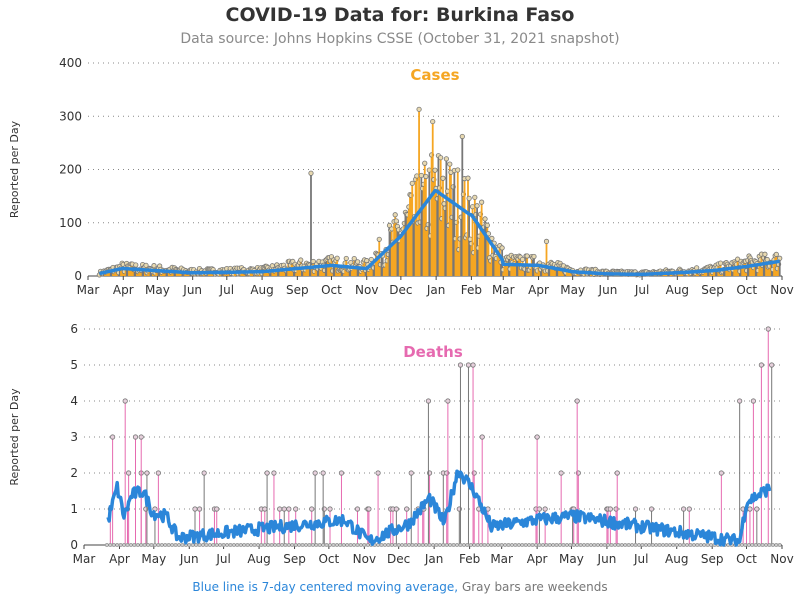  What do you see at coordinates (400, 15) in the screenshot?
I see `chart-title: COVID-19 Data for: Burkina Faso` at bounding box center [400, 15].